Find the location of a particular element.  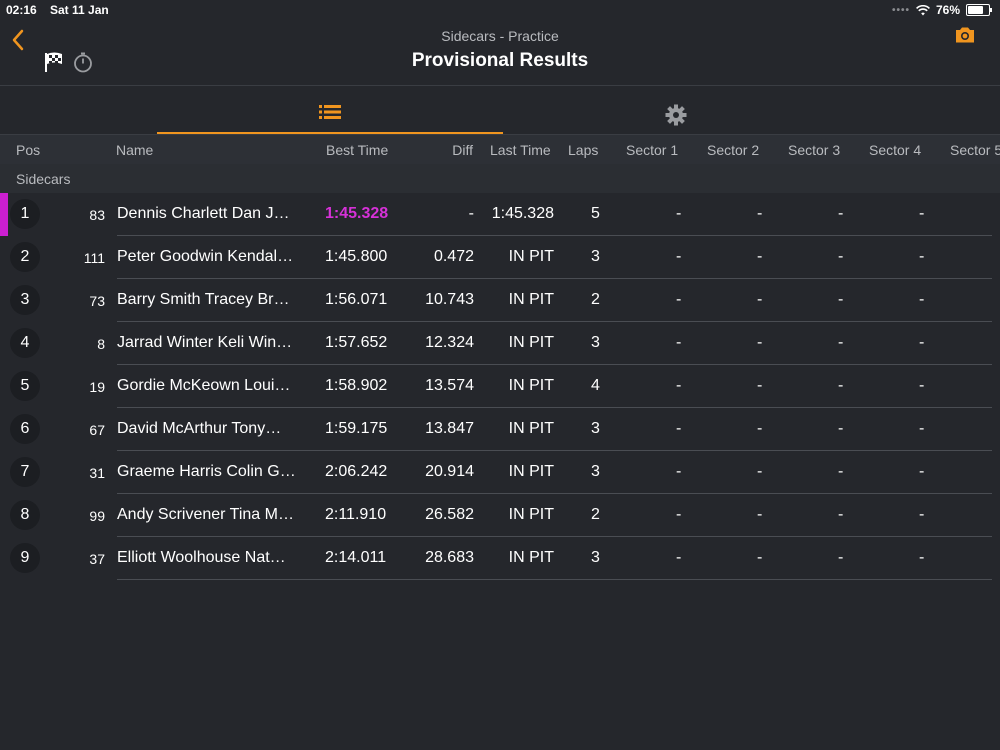

rider-number: 67 is located at coordinates (97, 430).